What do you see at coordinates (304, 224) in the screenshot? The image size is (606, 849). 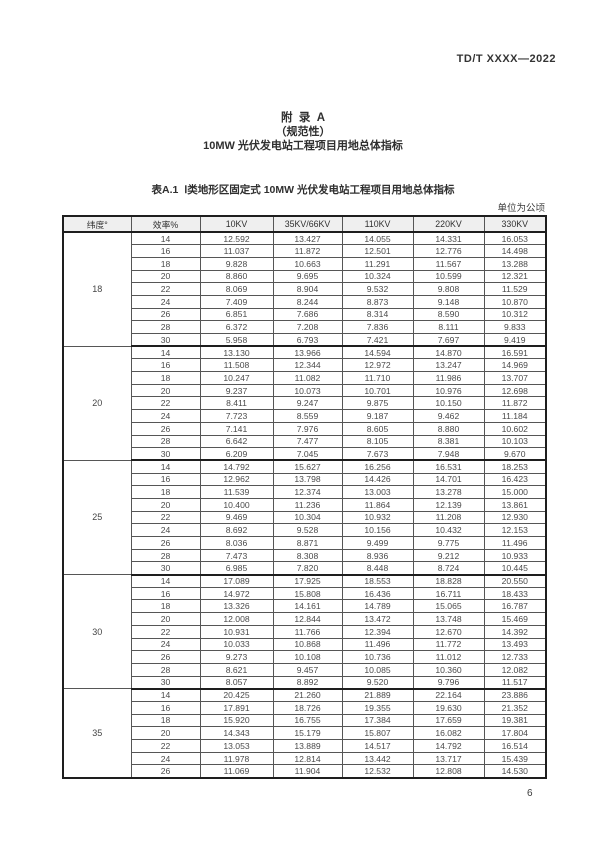 I see `table-header: 纬度° 效率% 10KV 35KV/66KV 110KV 220KV 330KV` at bounding box center [304, 224].